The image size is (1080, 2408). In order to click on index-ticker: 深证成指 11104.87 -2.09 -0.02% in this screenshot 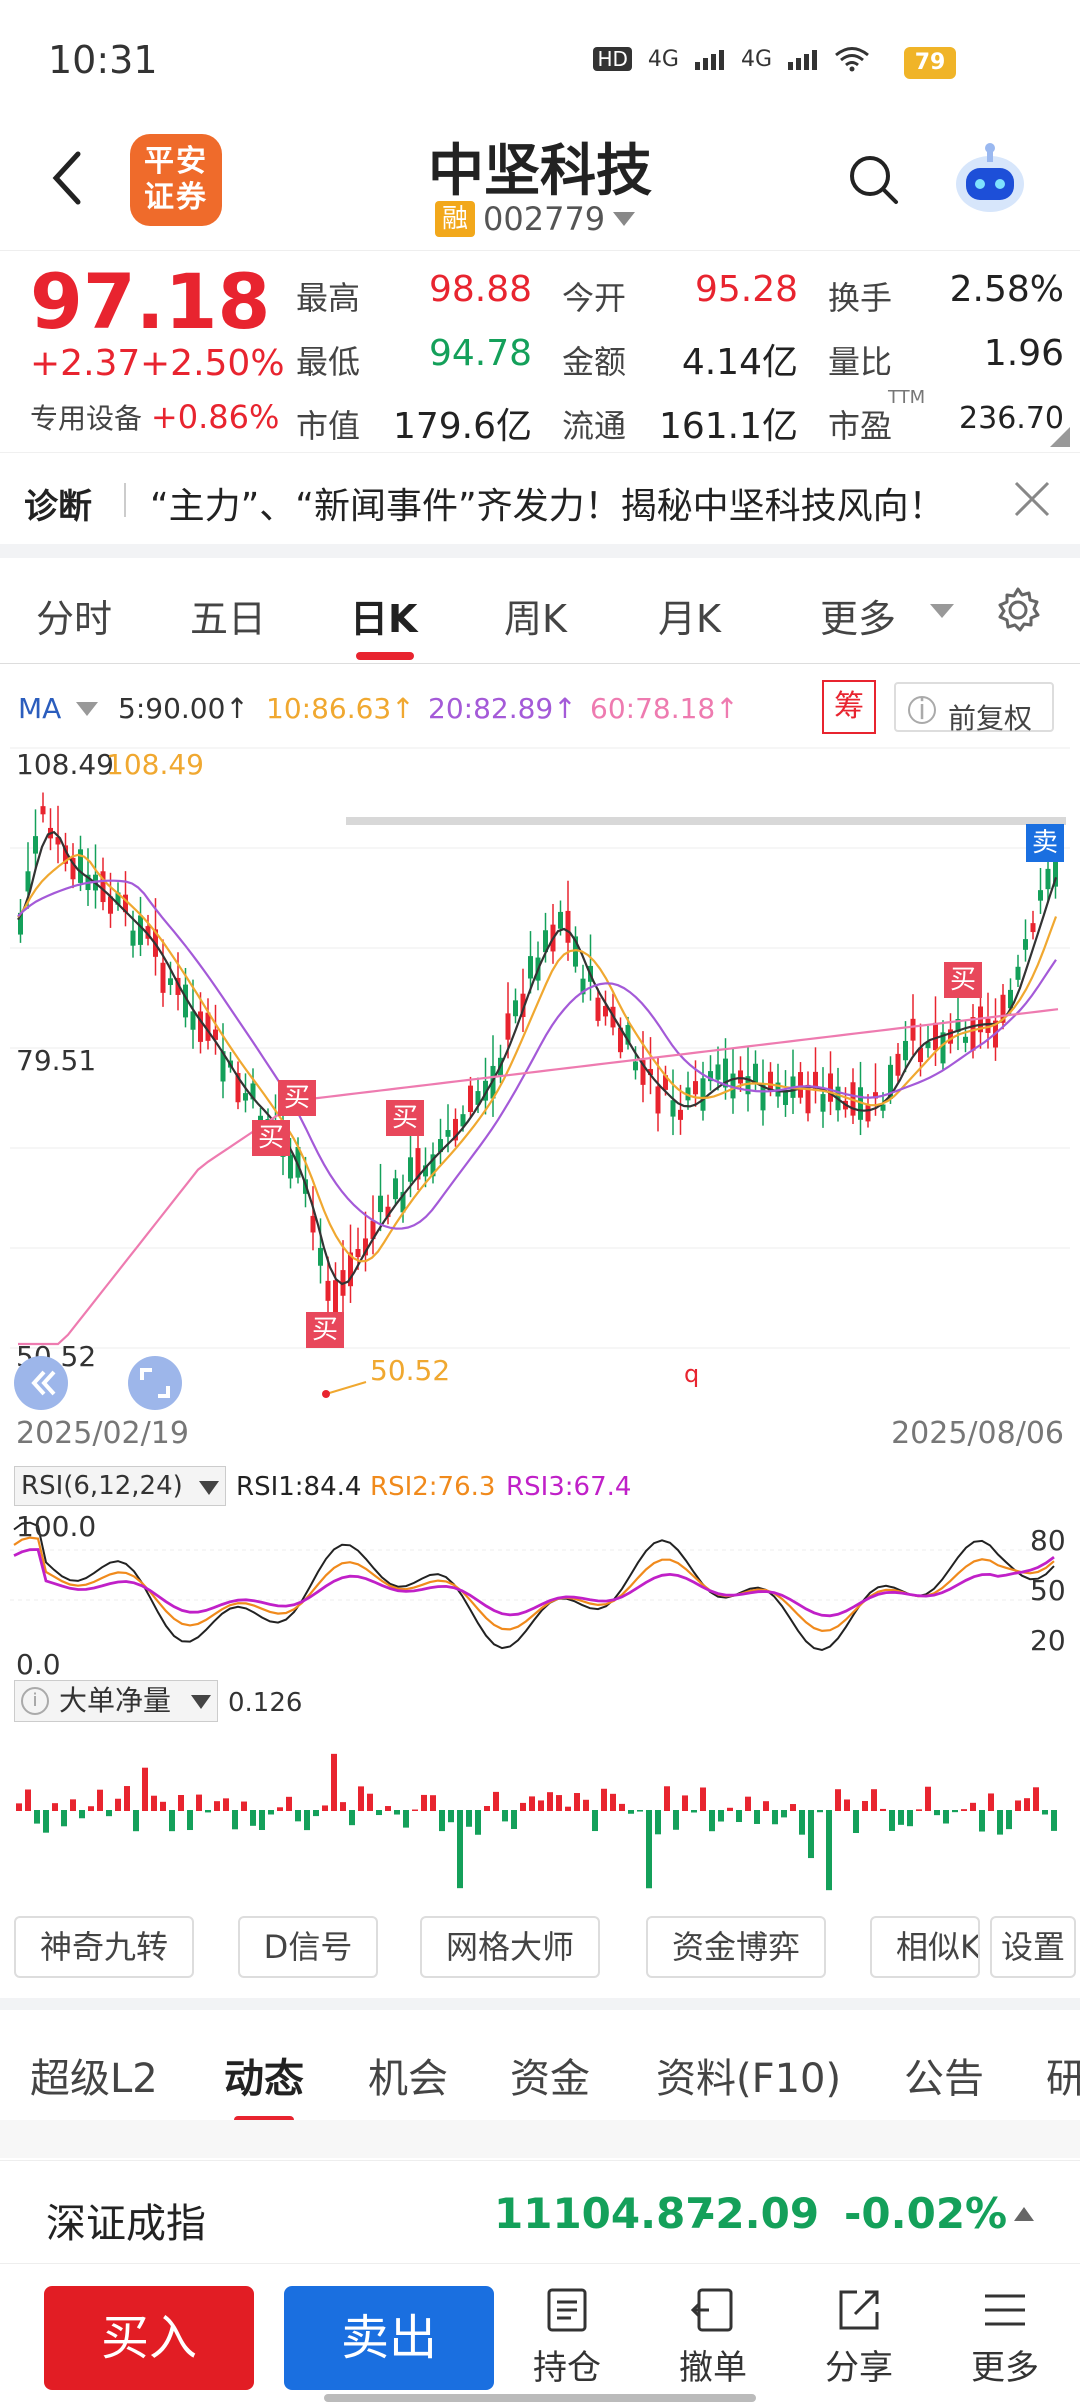, I will do `click(540, 2212)`.